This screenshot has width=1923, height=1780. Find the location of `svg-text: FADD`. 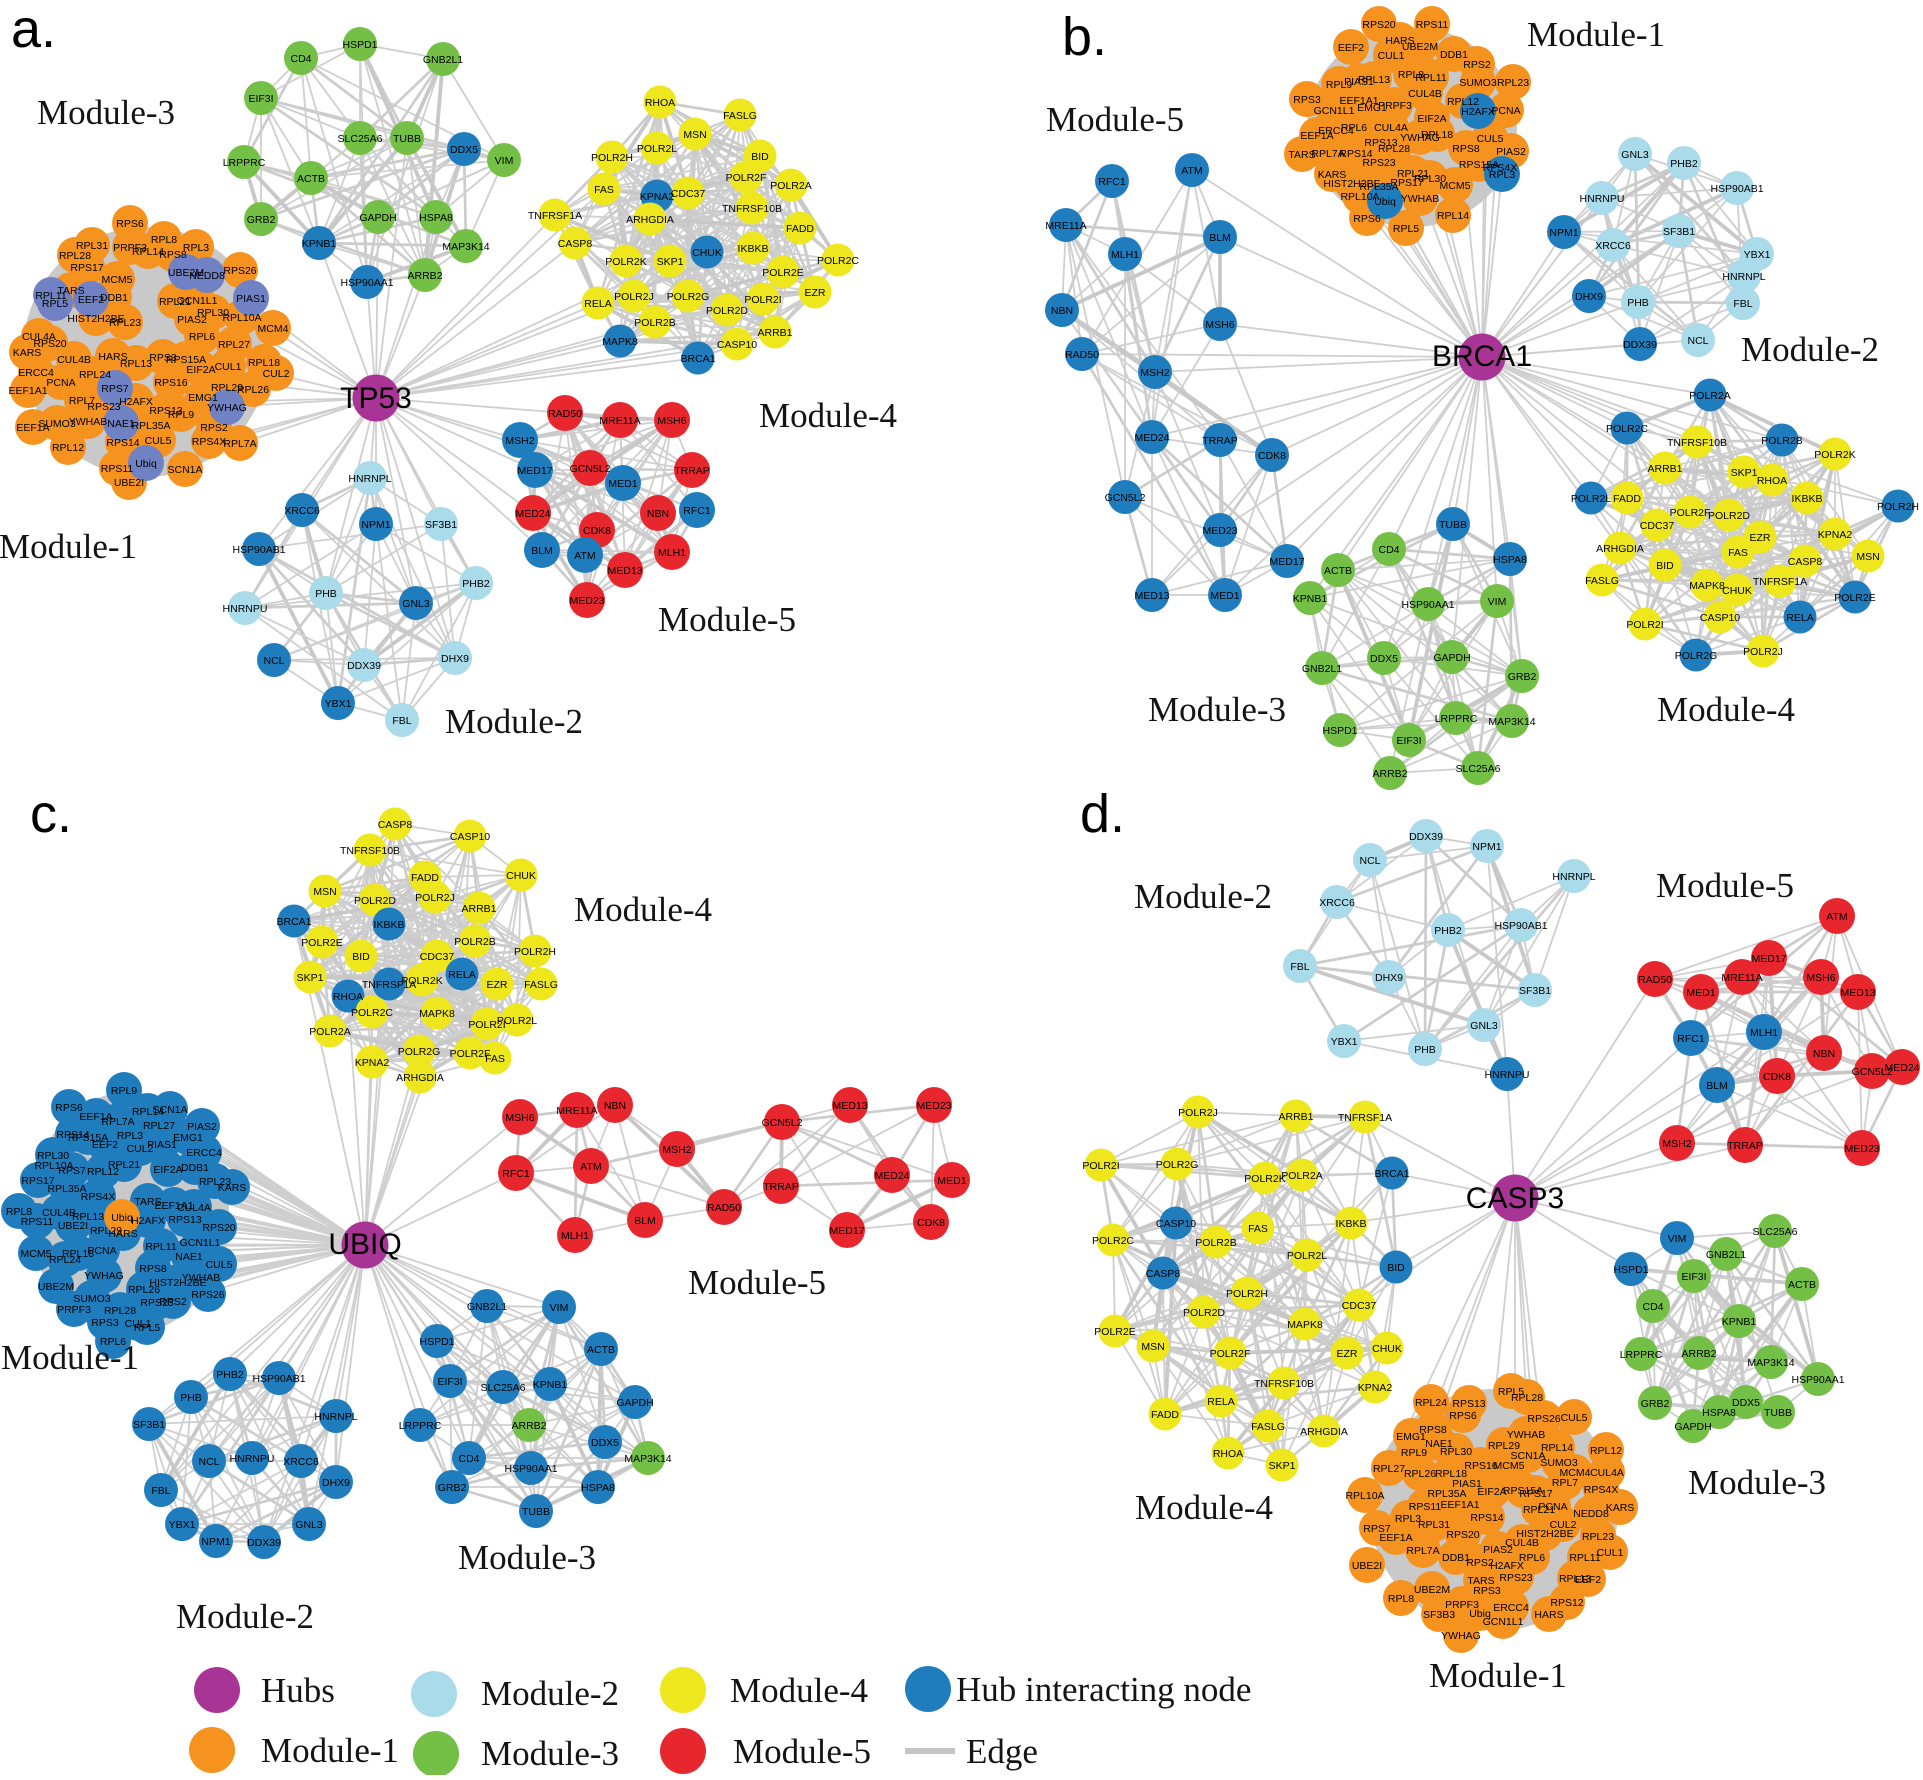

svg-text: FADD is located at coordinates (1165, 1415).